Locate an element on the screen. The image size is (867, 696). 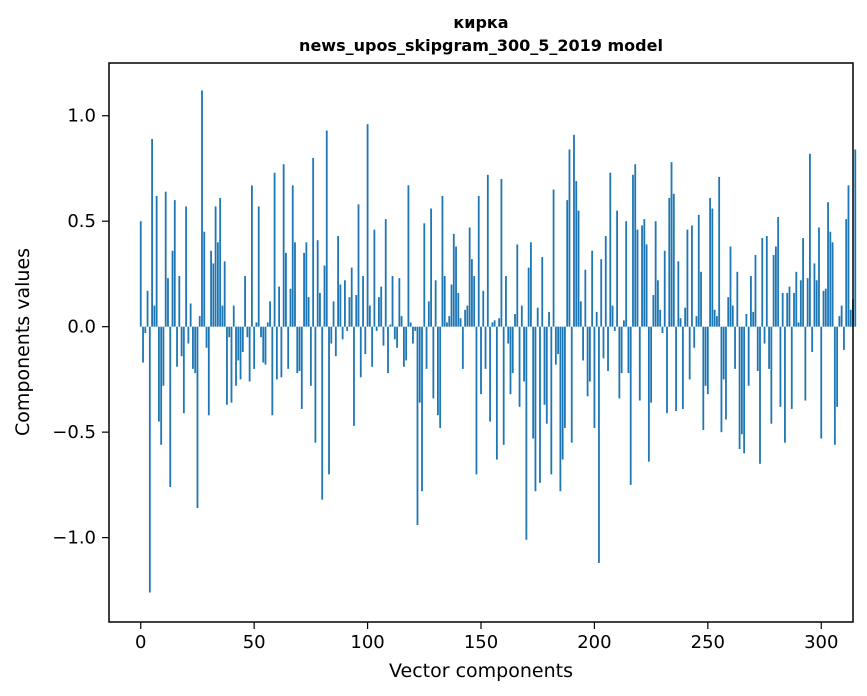
x-tick-label: 50 is located at coordinates (254, 642).